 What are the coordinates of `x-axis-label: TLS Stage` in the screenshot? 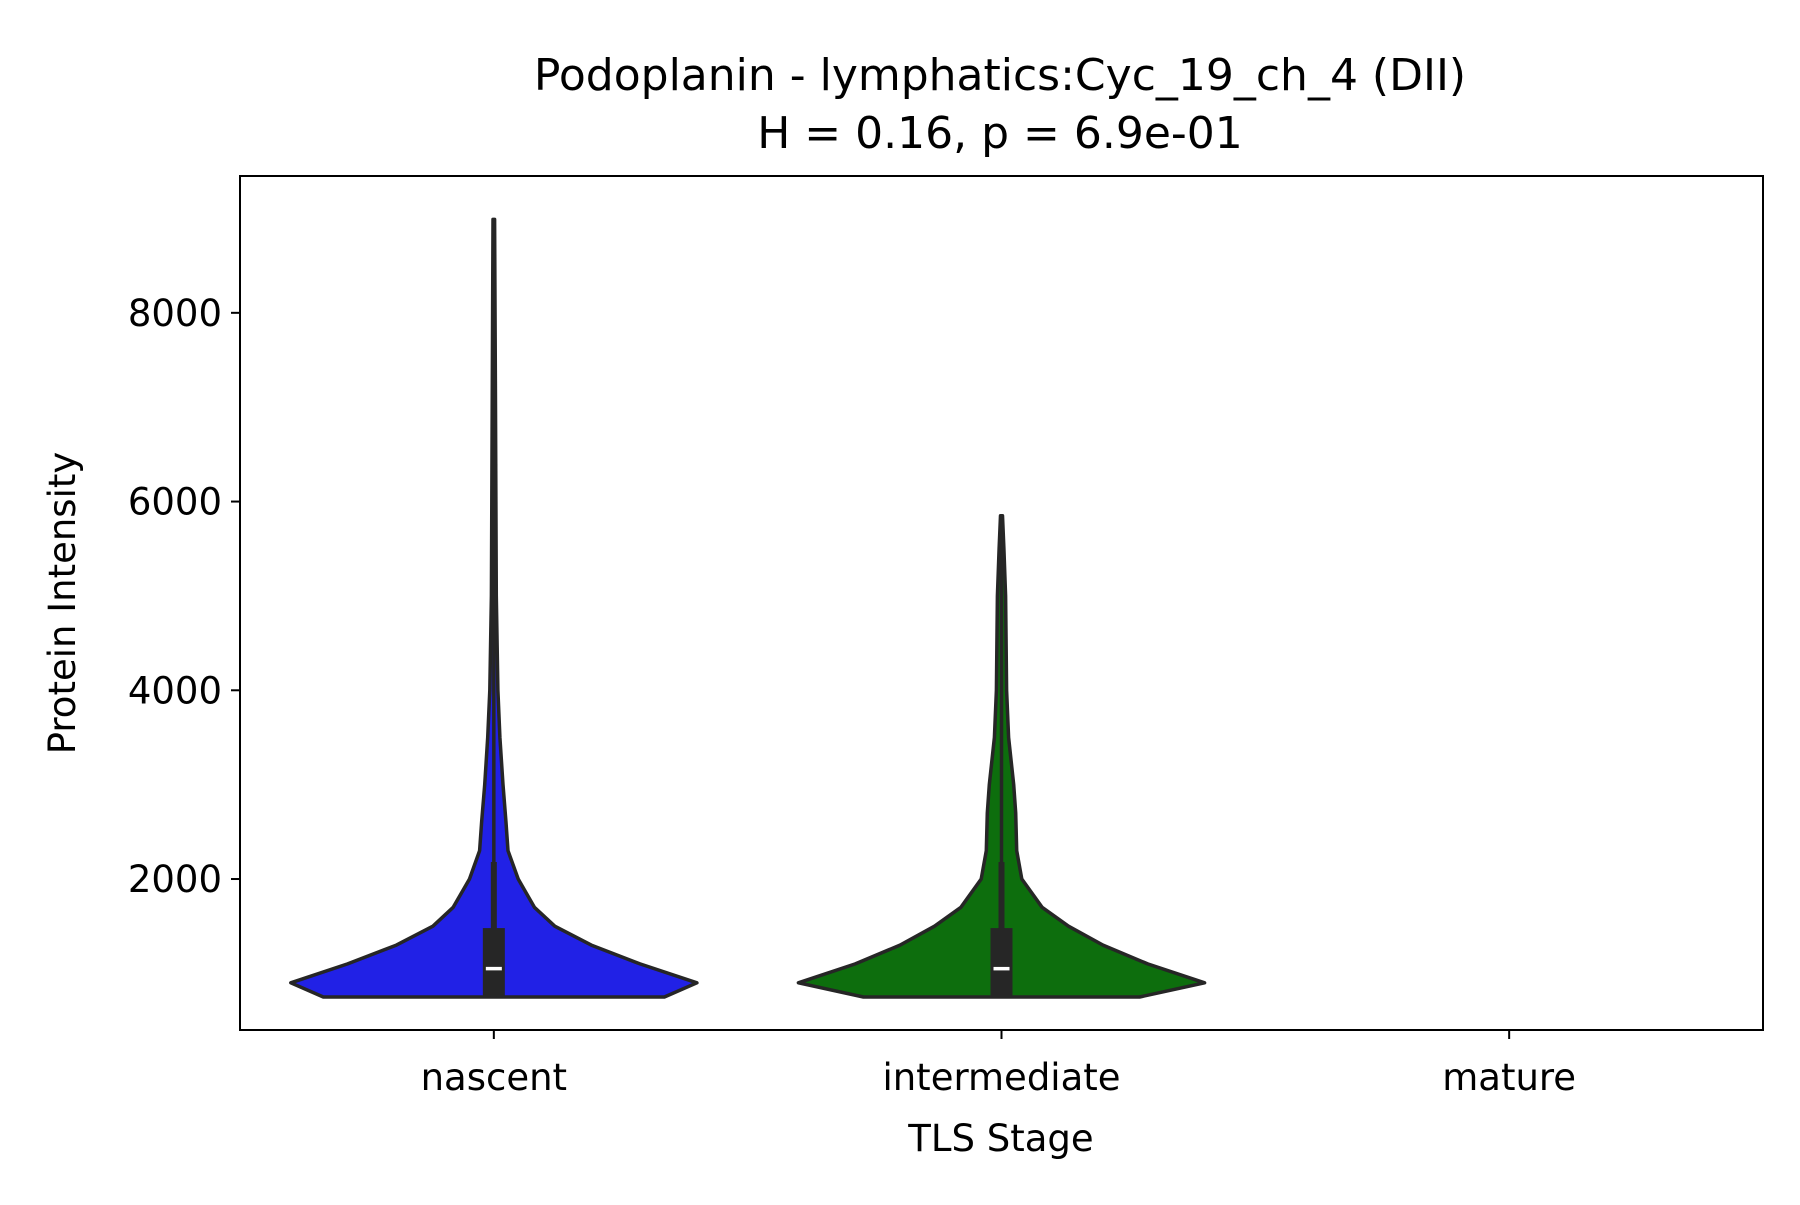 It's located at (1000, 1138).